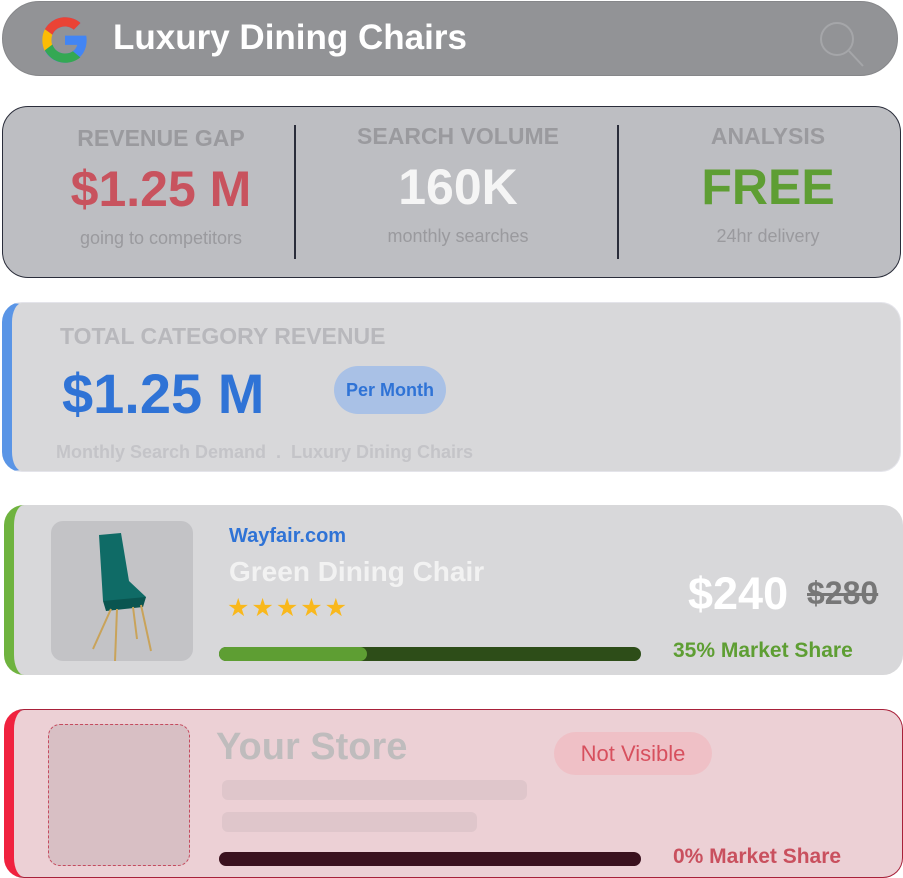 The width and height of the screenshot is (903, 878). I want to click on stat-search-volume: SEARCH VOLUME 160K monthly searches, so click(458, 193).